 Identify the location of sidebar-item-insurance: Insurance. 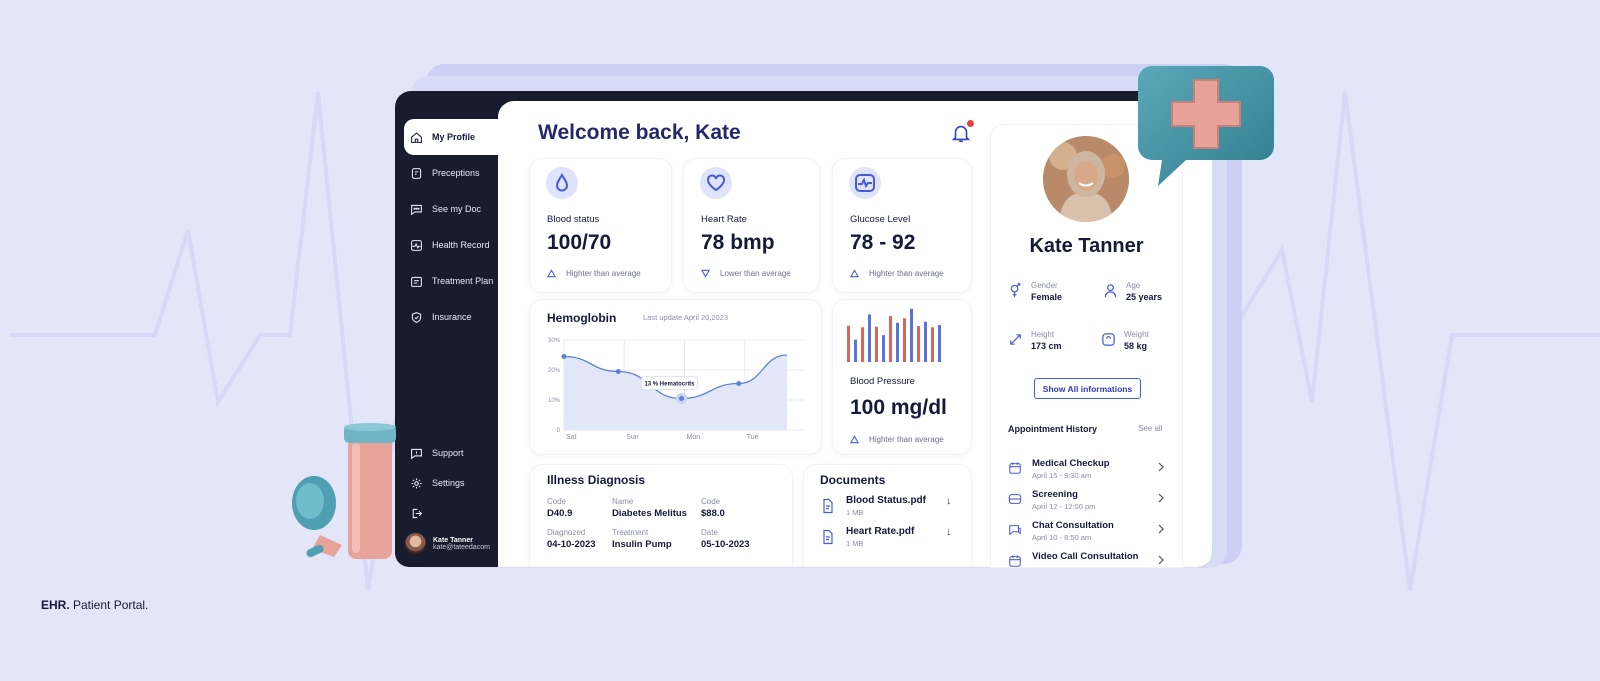
(451, 317).